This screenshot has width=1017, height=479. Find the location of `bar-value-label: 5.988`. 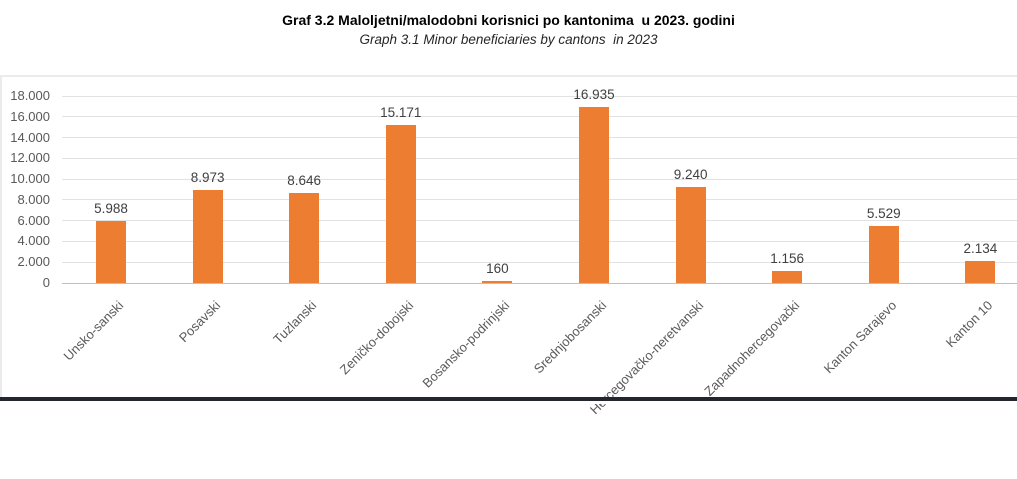

bar-value-label: 5.988 is located at coordinates (111, 208).